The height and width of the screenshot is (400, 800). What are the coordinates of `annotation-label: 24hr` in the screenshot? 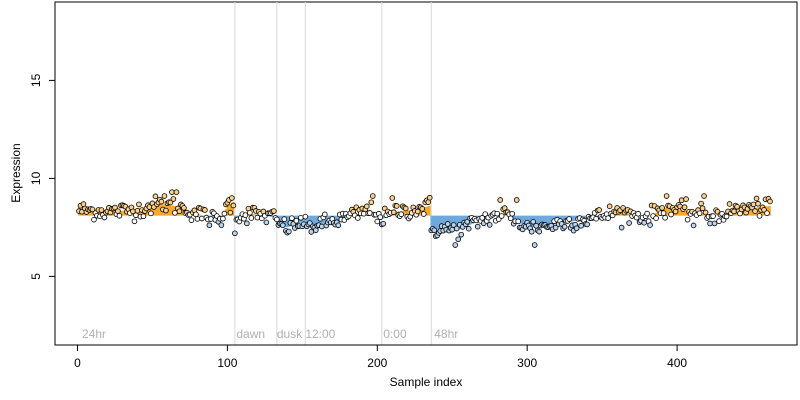 It's located at (94, 334).